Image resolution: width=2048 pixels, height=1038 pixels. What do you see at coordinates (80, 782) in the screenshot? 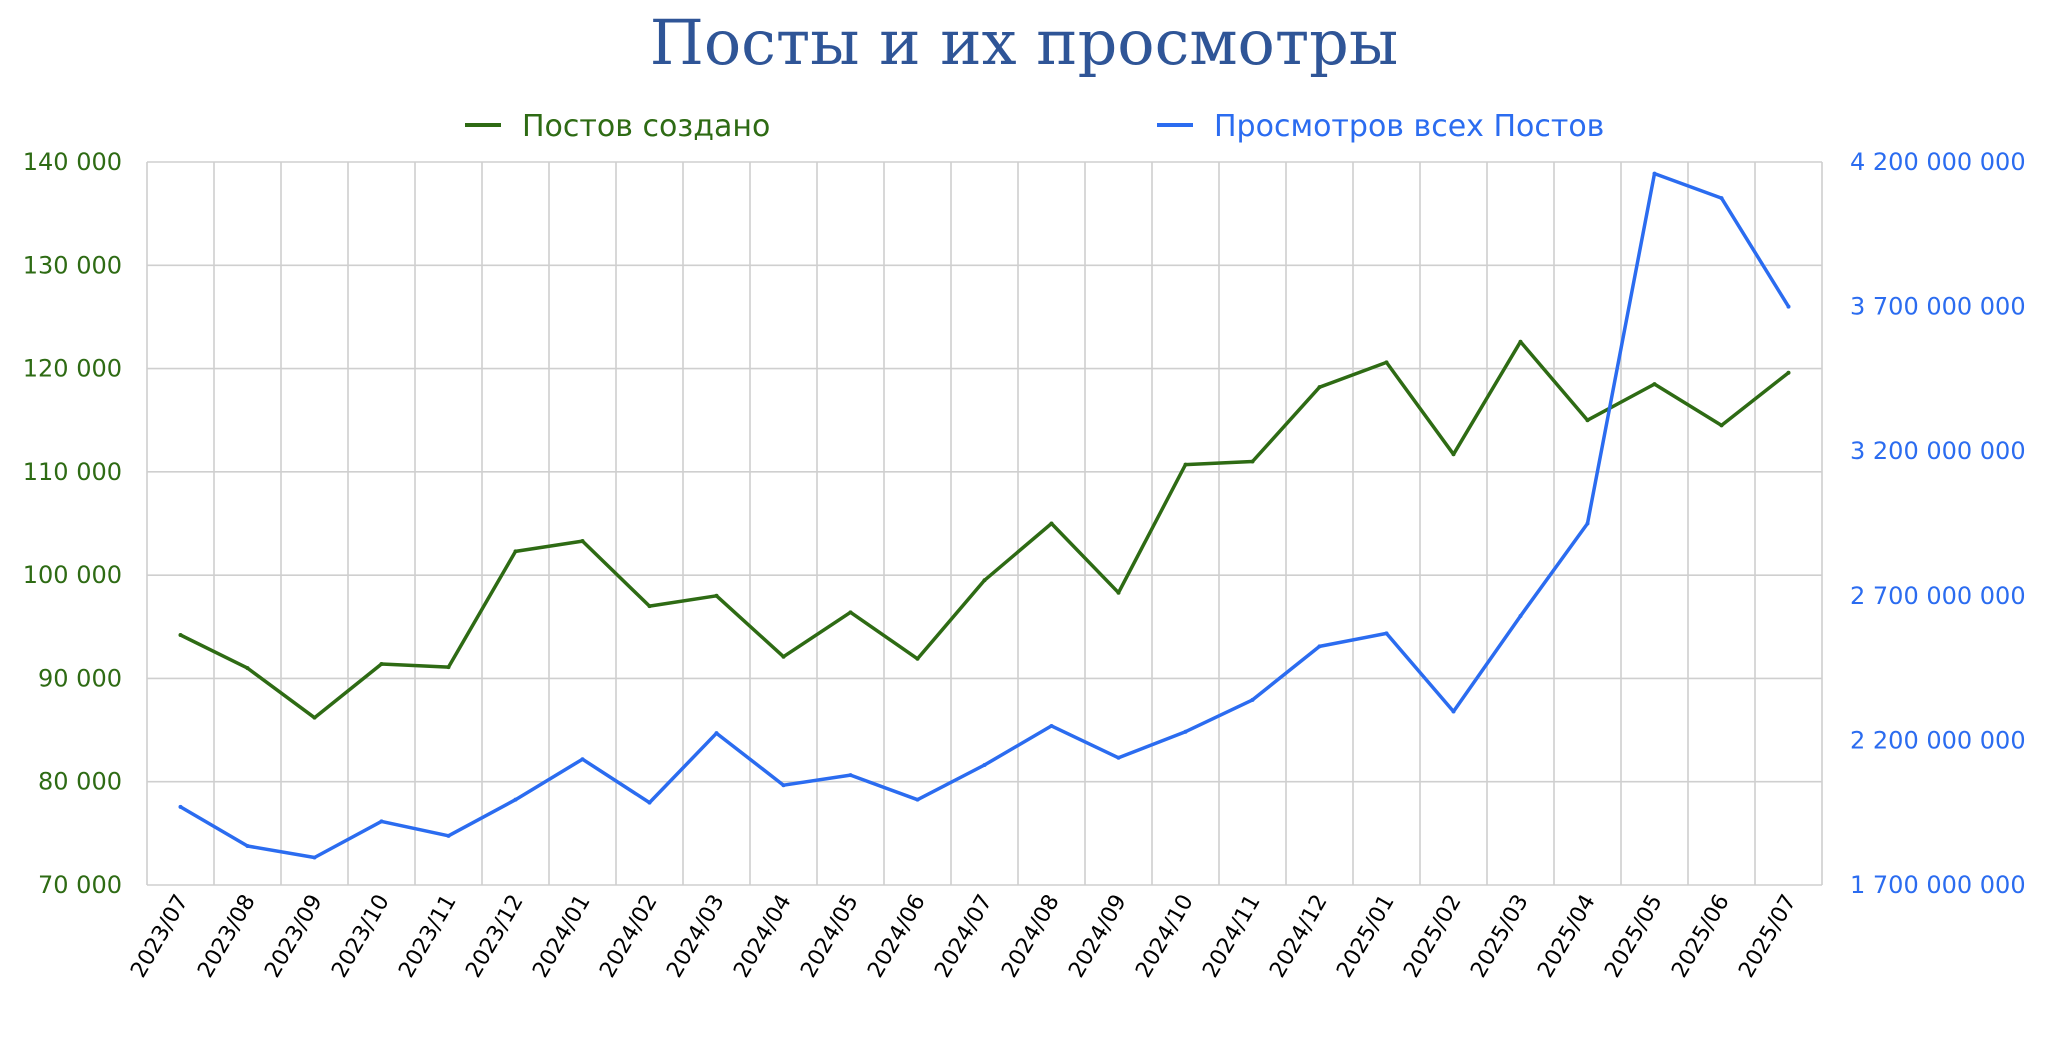
I see `y-left-tick-label: 80 000` at bounding box center [80, 782].